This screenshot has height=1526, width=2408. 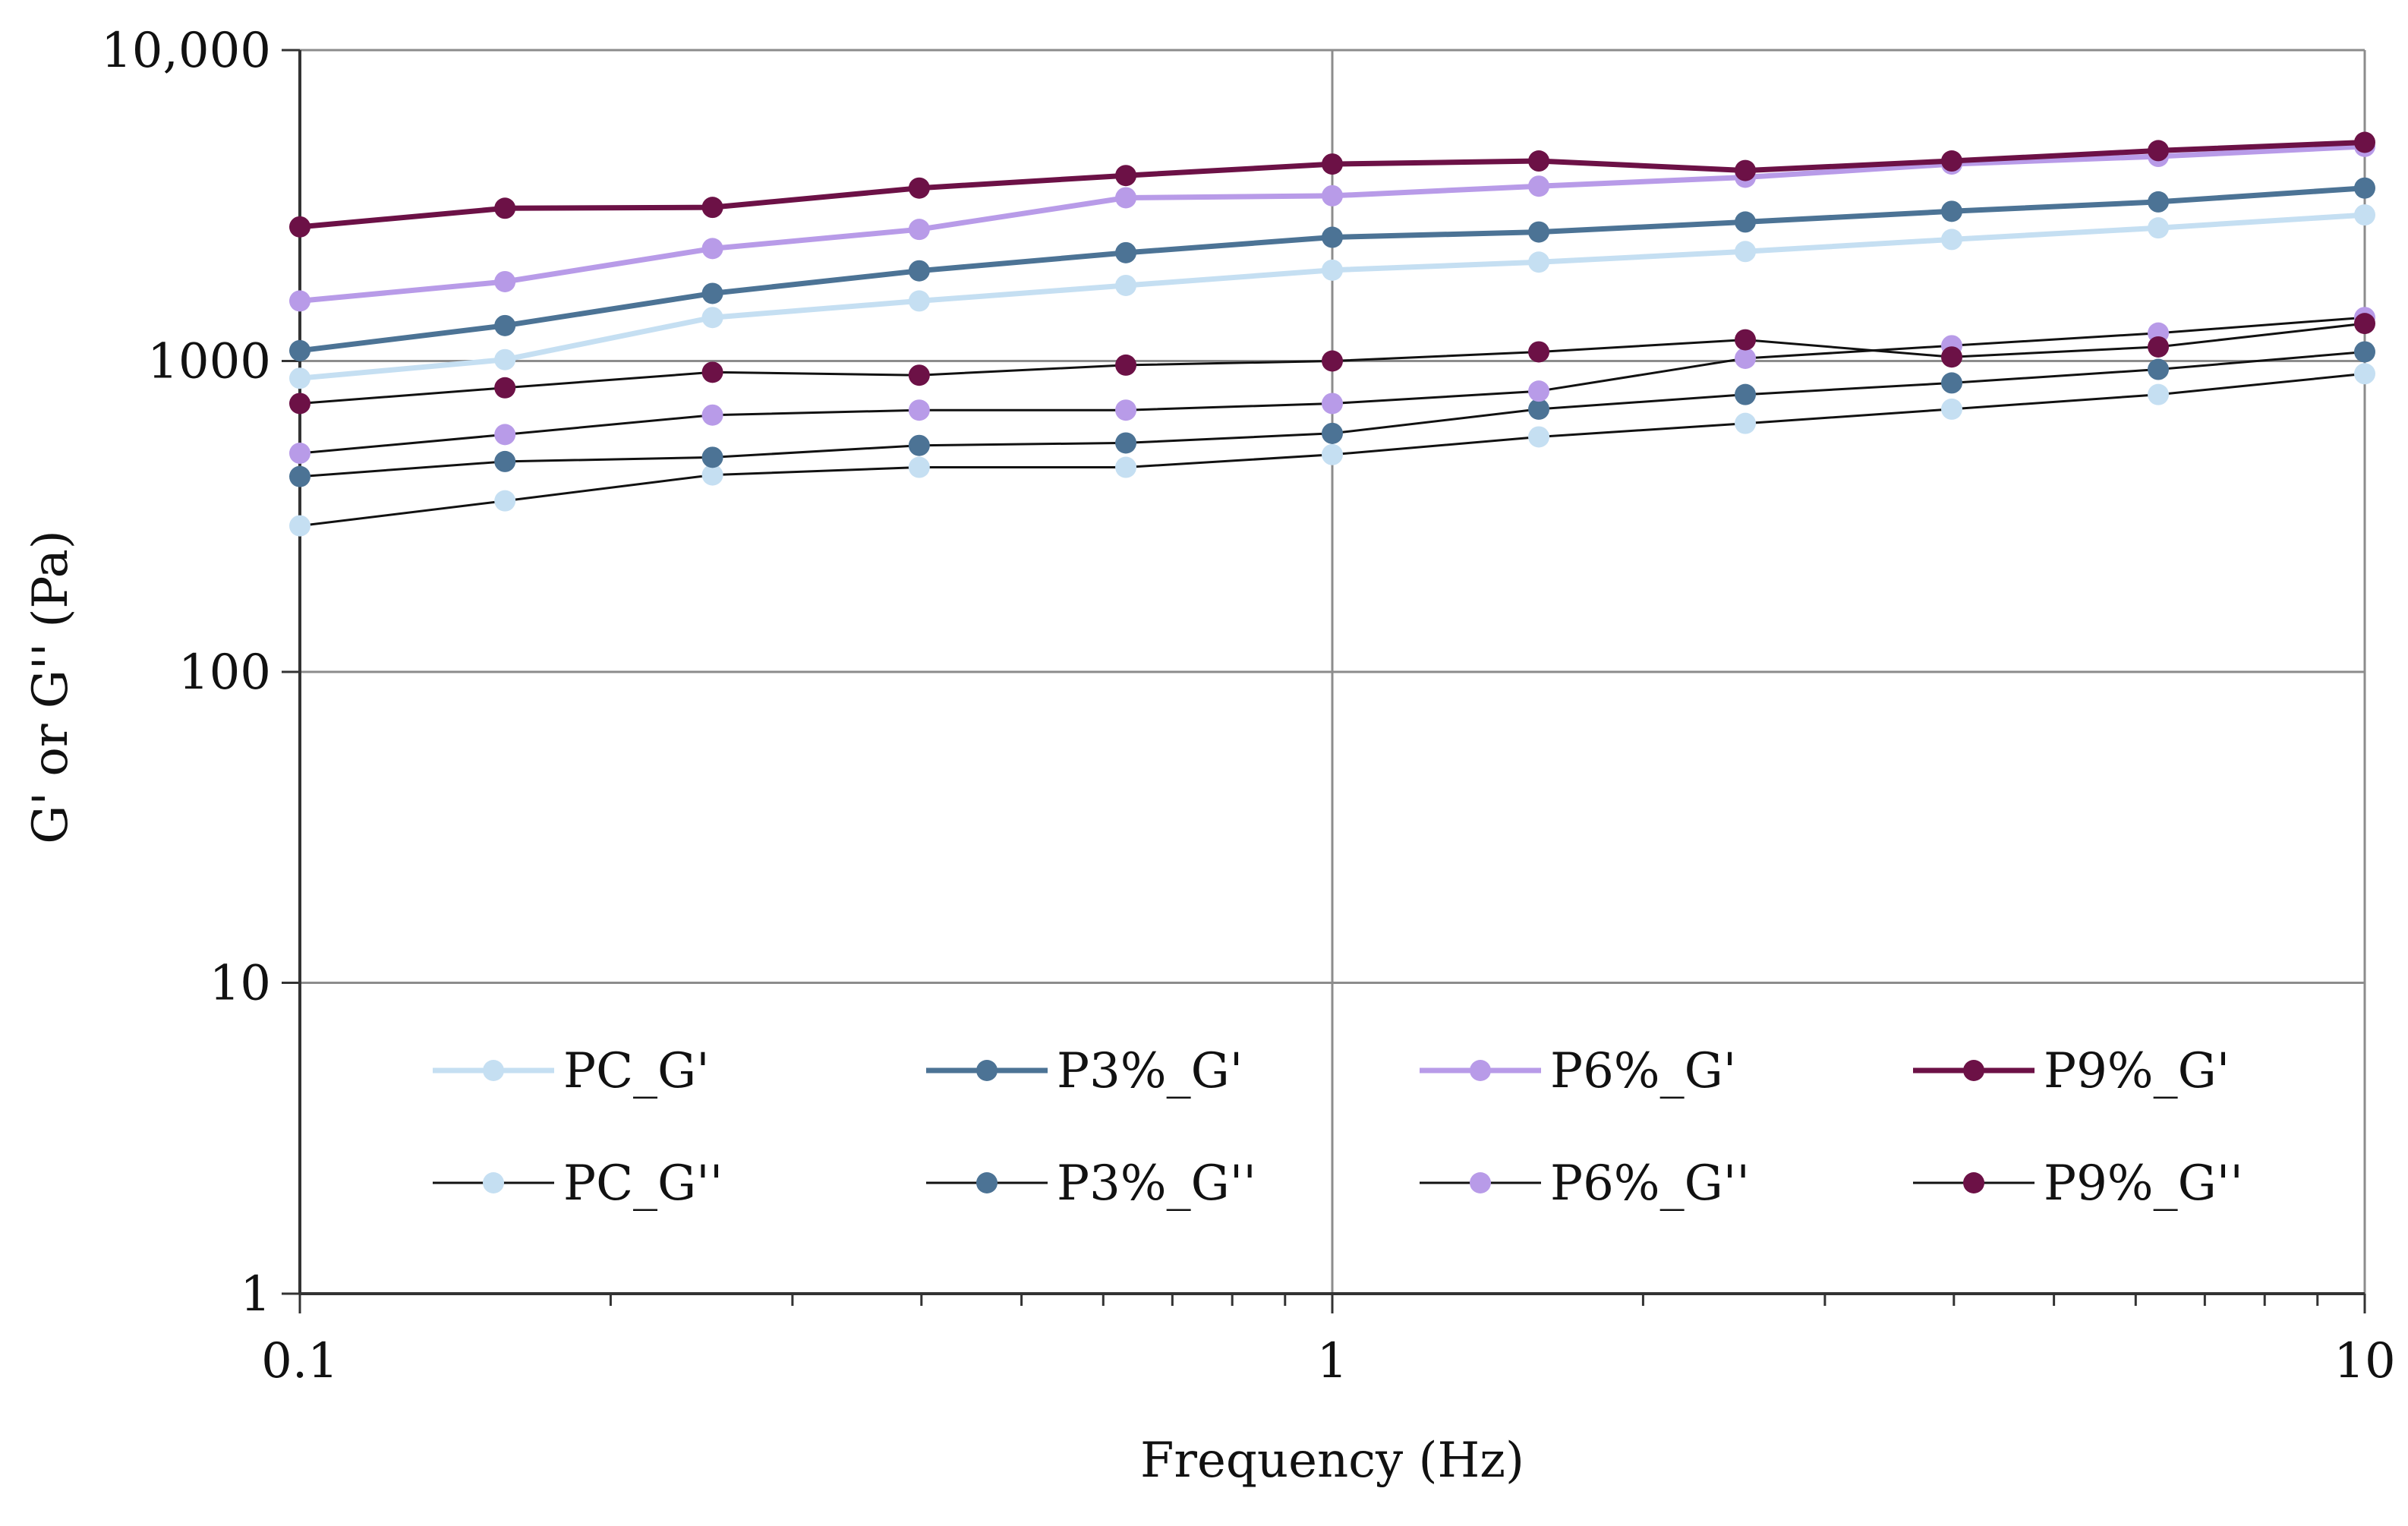 What do you see at coordinates (51, 686) in the screenshot?
I see `y-axis-title: G' or G'' (Pa)` at bounding box center [51, 686].